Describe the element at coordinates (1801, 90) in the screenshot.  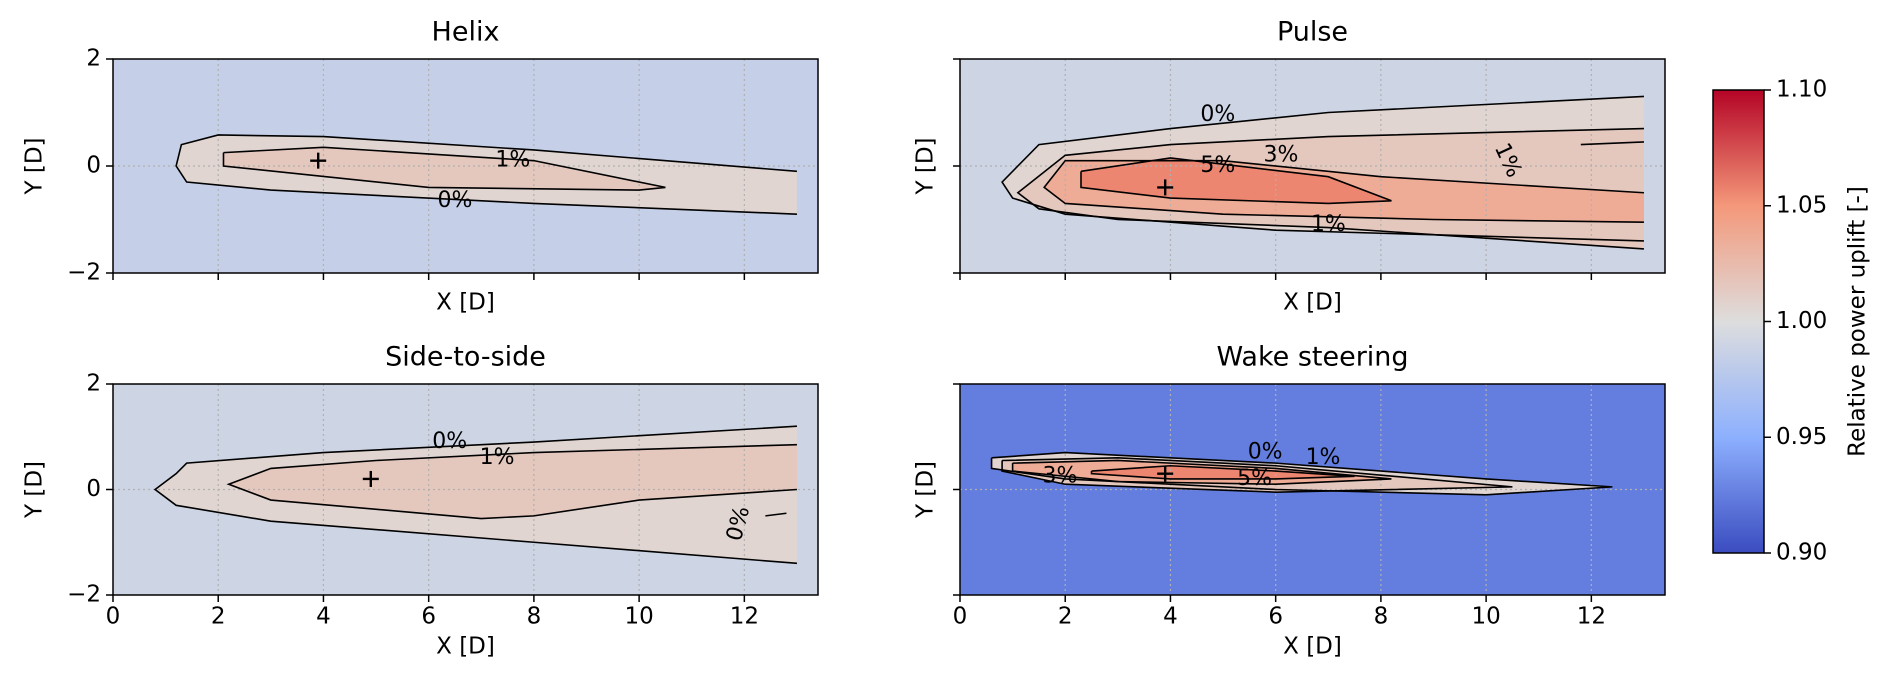
I see `colorbar-tick-label: 1.10` at that location.